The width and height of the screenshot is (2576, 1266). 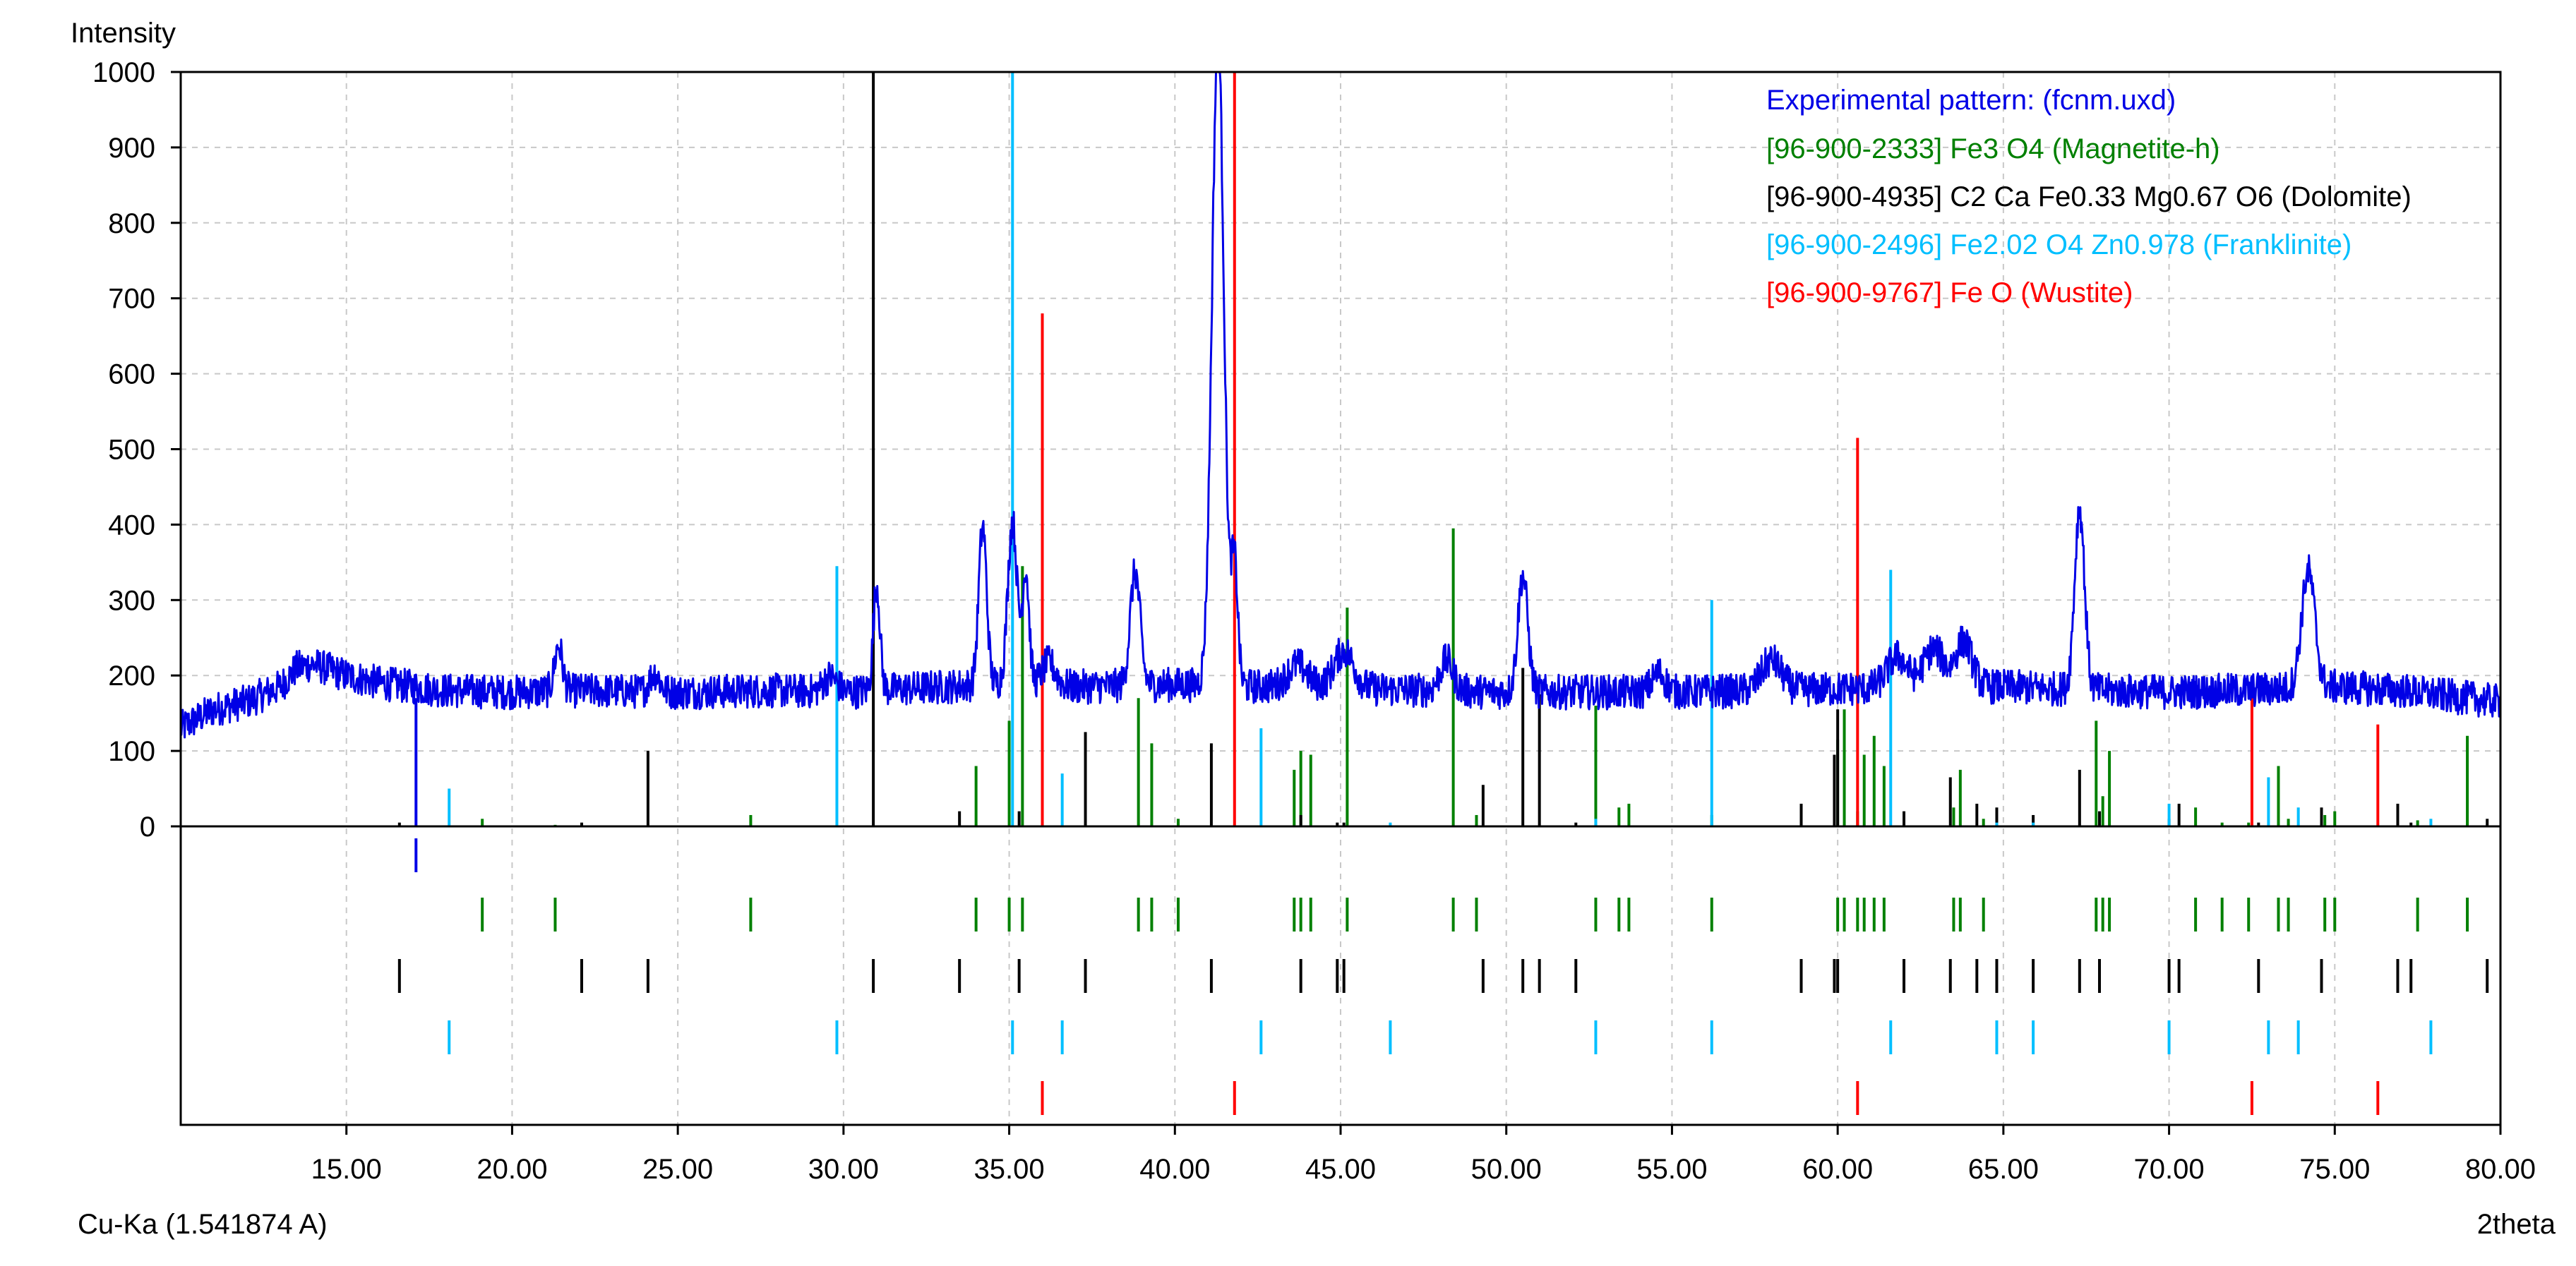 What do you see at coordinates (2516, 1224) in the screenshot?
I see `x-axis-label: 2theta` at bounding box center [2516, 1224].